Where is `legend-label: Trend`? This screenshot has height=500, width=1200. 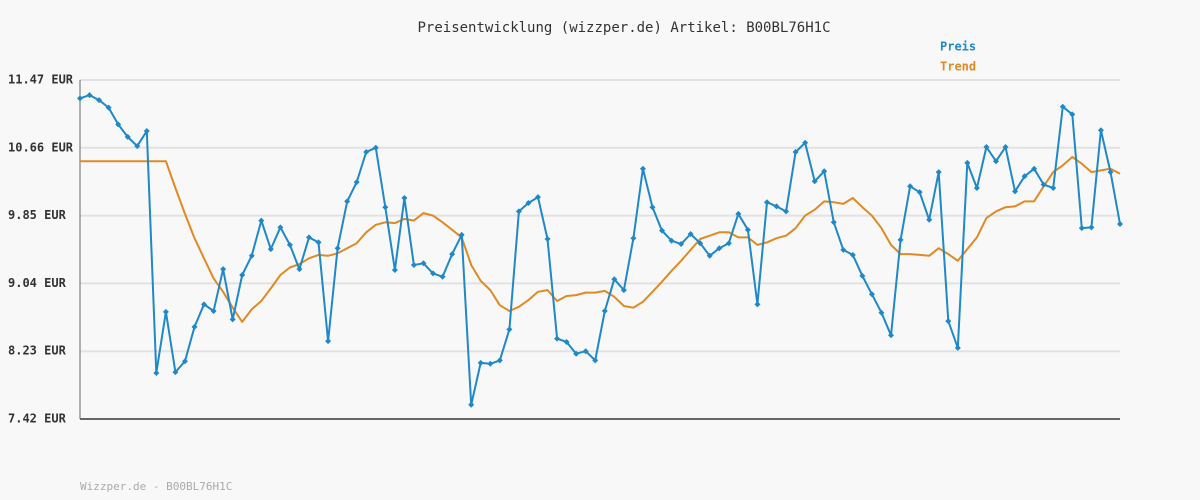
legend-label: Trend is located at coordinates (958, 67).